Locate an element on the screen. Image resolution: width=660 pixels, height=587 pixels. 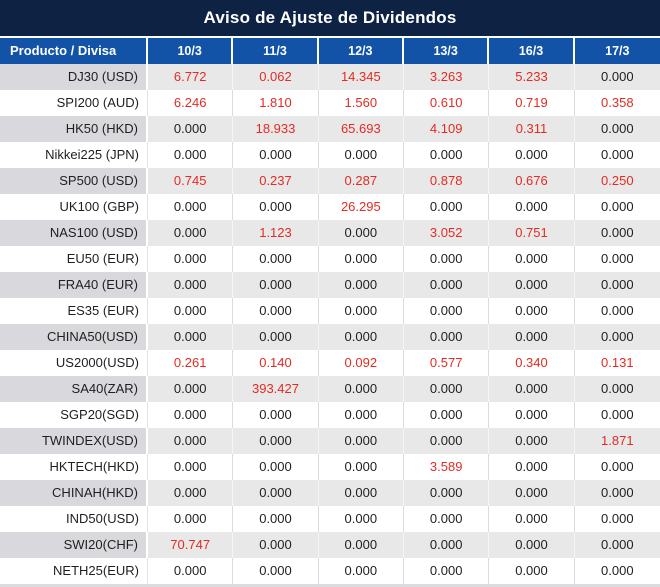
table-row: SGP20(SGD) 0.000 0.000 0.000 0.000 0.000 0.000 is located at coordinates (330, 415).